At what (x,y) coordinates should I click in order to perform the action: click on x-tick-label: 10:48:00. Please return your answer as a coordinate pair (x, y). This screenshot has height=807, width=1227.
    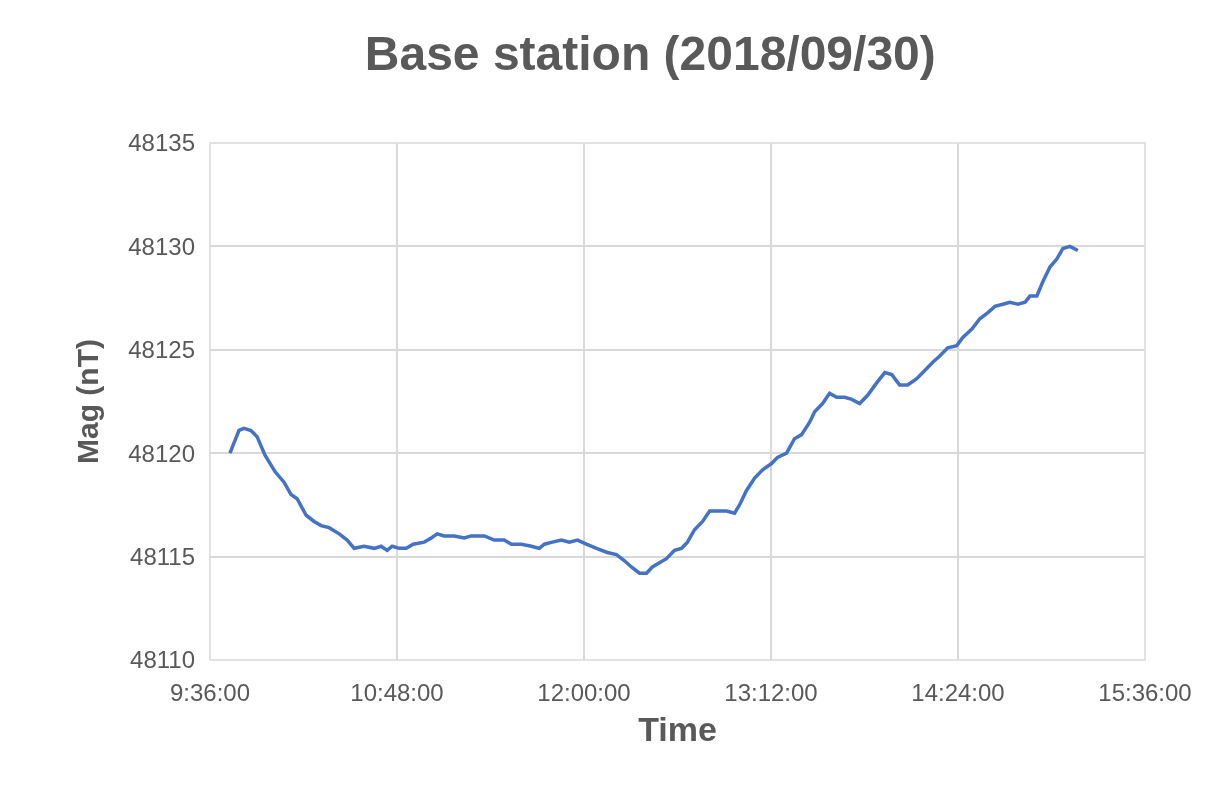
    Looking at the image, I should click on (397, 692).